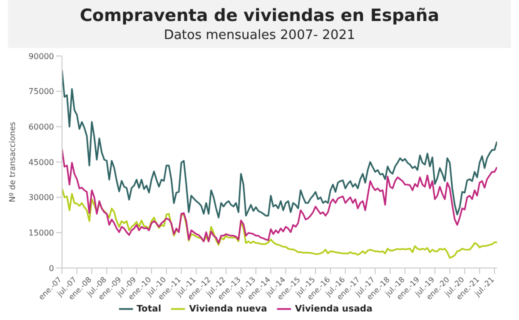  What do you see at coordinates (12, 162) in the screenshot?
I see `y-axis-title: Nº de transacciones` at bounding box center [12, 162].